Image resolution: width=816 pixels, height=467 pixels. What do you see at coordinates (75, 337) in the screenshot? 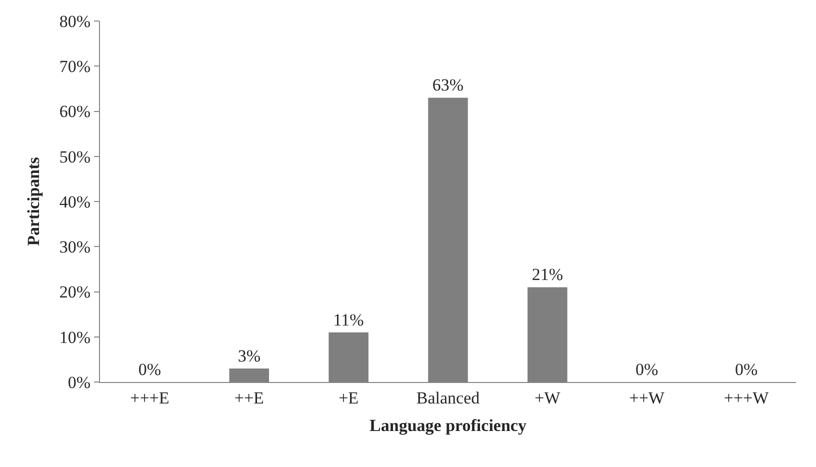
I see `y-tick-label: 10%` at bounding box center [75, 337].